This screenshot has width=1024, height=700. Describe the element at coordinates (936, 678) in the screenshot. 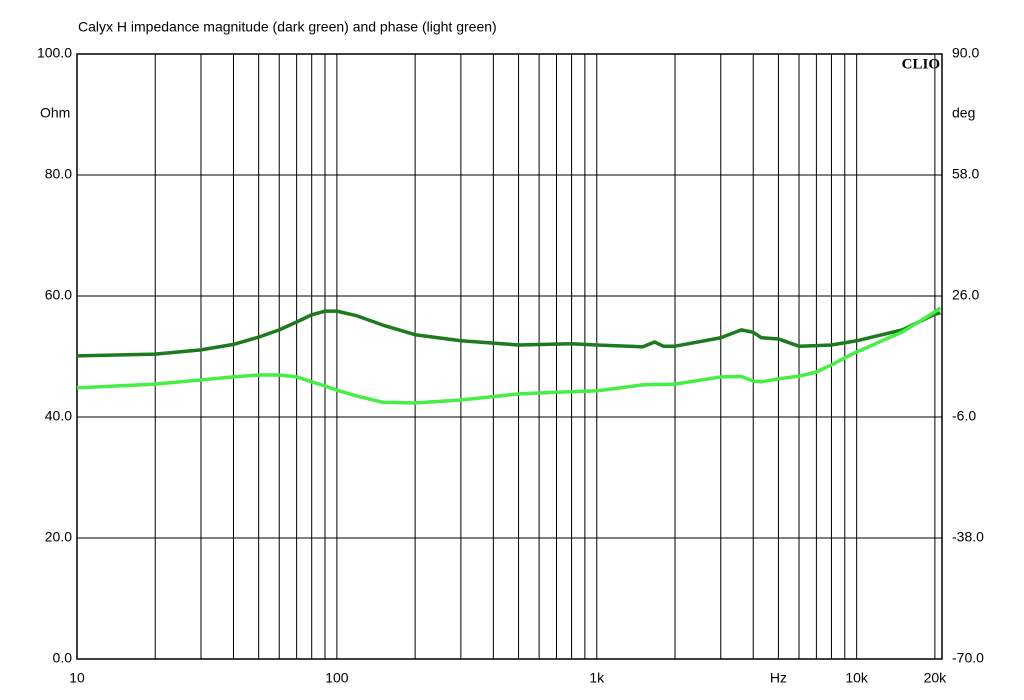

I see `x-tick-label: 20k` at that location.